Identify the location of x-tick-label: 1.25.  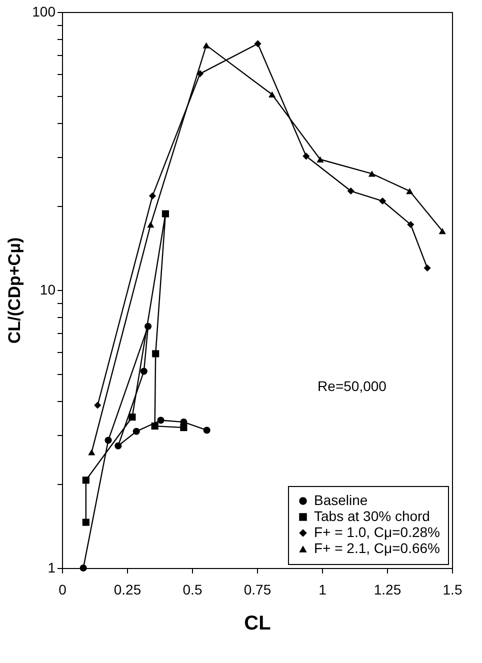
(388, 590).